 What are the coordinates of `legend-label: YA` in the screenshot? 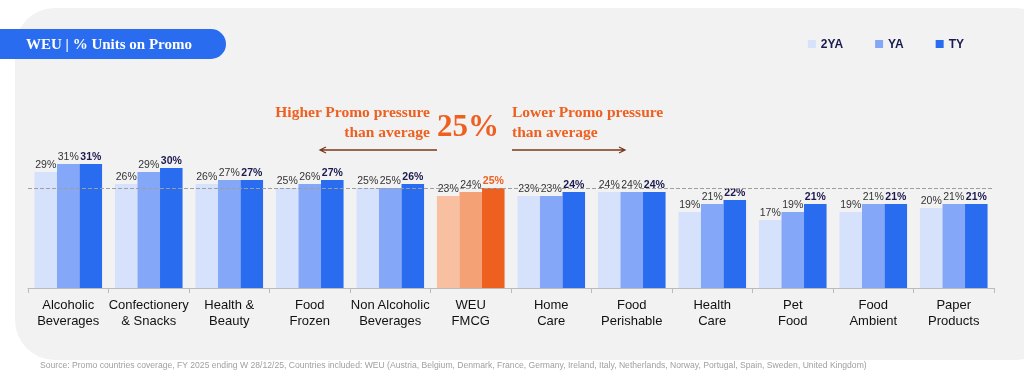 It's located at (896, 44).